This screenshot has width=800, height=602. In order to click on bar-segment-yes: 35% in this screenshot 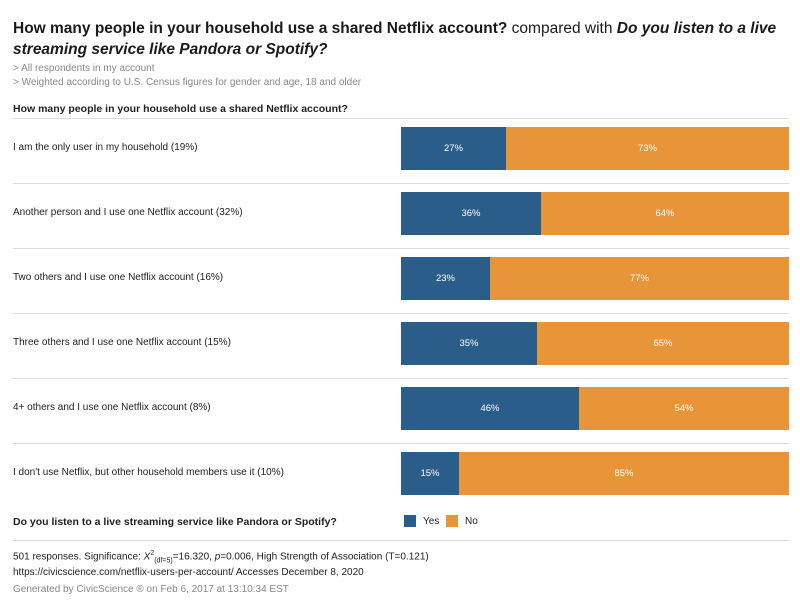, I will do `click(469, 343)`.